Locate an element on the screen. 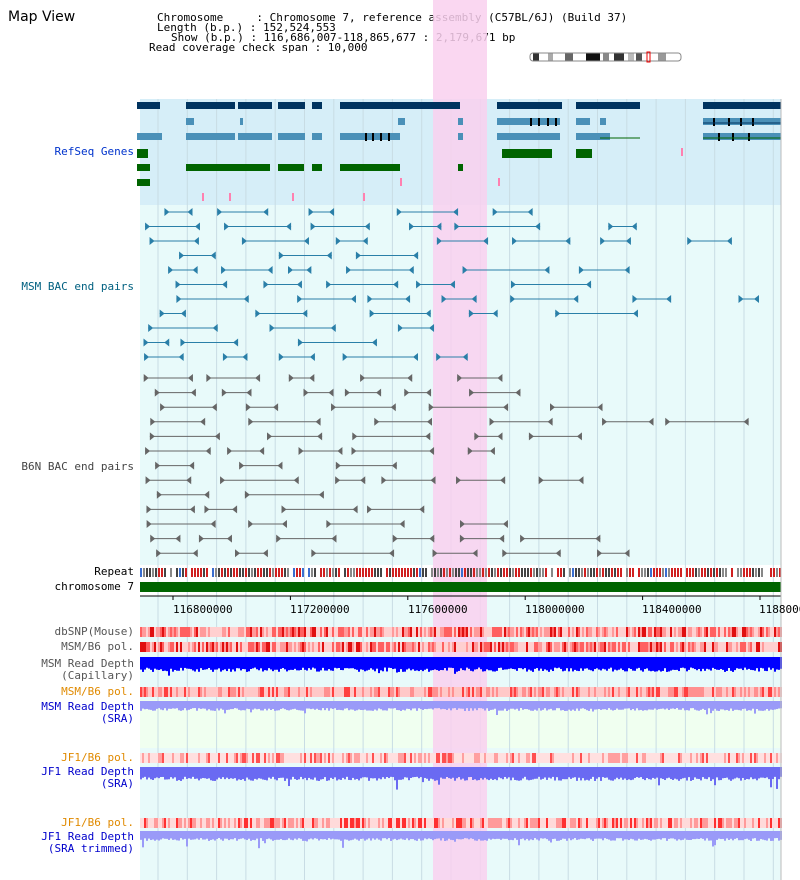 This screenshot has height=880, width=800. track-label-b6n-bac: B6N BAC end pairs is located at coordinates (77, 466).